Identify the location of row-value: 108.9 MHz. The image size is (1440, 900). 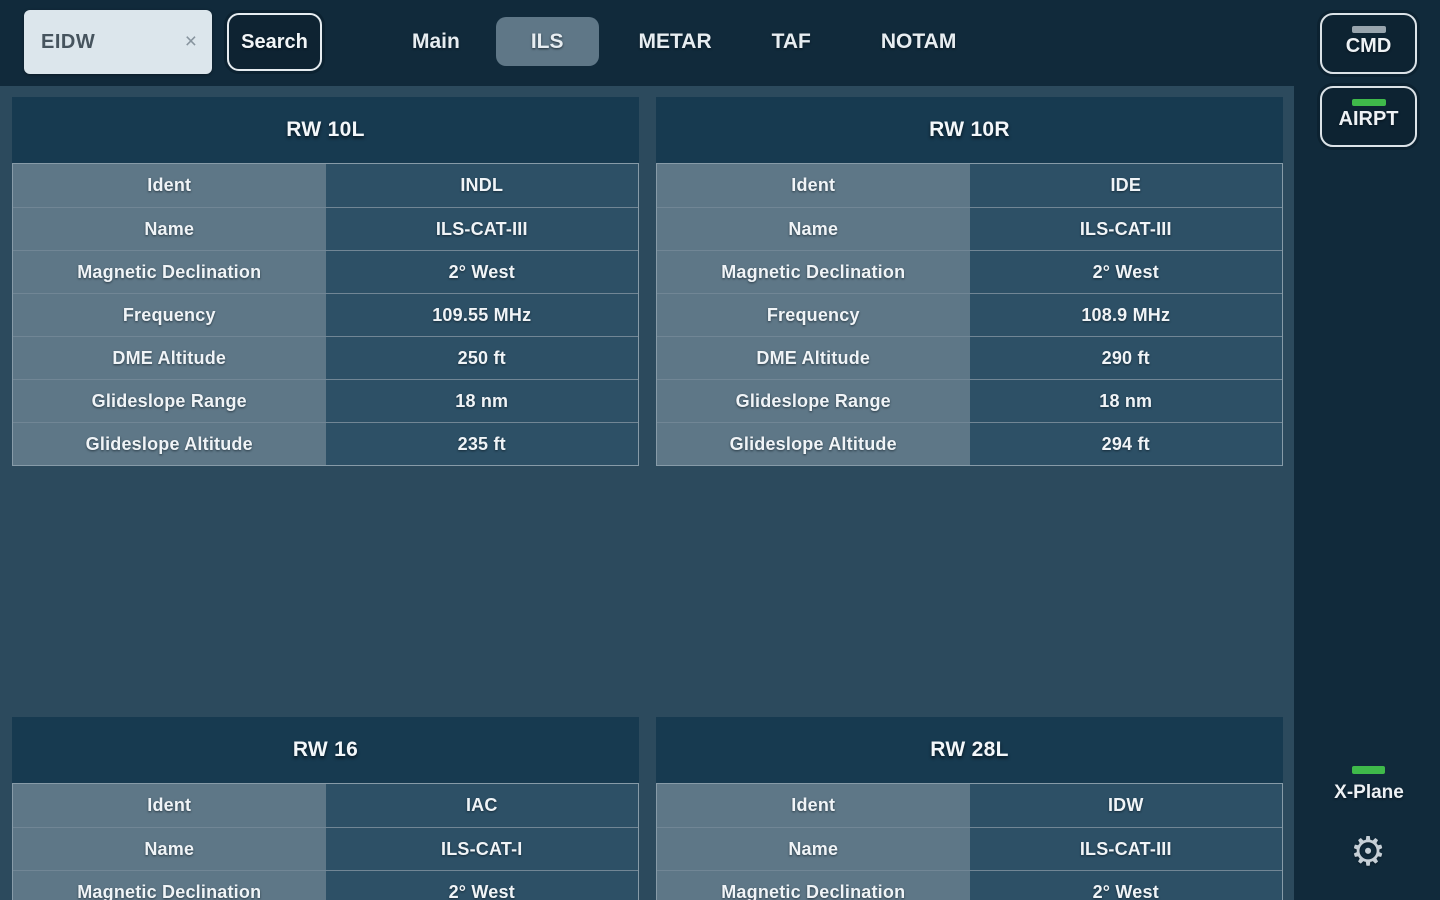
(1125, 315).